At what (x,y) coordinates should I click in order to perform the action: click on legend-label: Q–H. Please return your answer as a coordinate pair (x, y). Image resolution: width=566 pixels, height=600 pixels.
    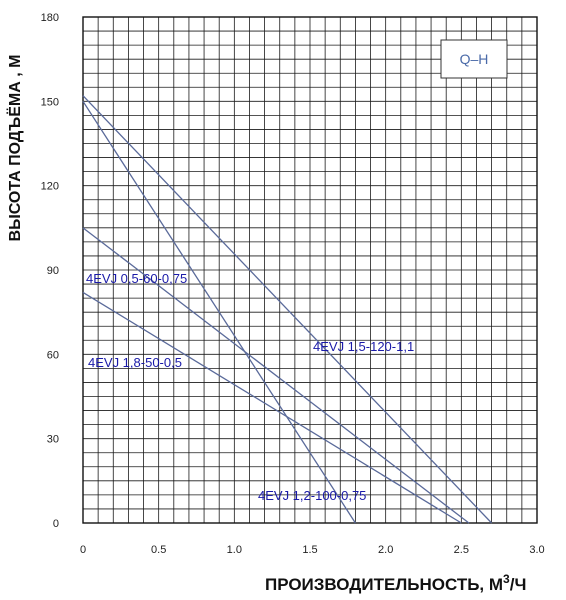
    Looking at the image, I should click on (474, 59).